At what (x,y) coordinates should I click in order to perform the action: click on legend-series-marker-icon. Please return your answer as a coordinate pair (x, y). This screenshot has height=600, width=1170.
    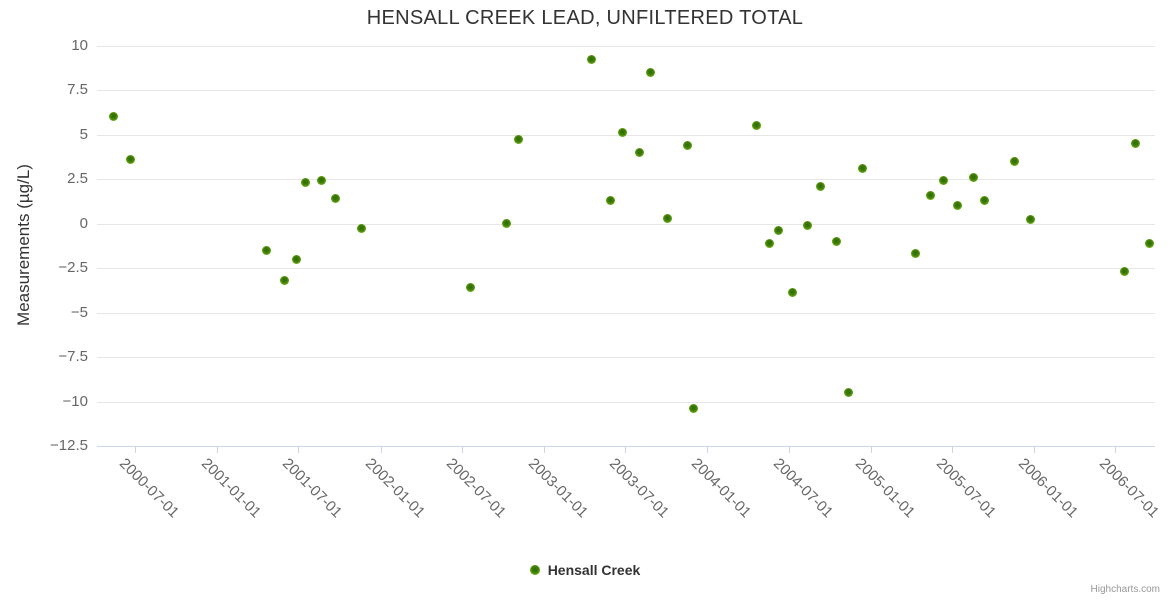
    Looking at the image, I should click on (534, 570).